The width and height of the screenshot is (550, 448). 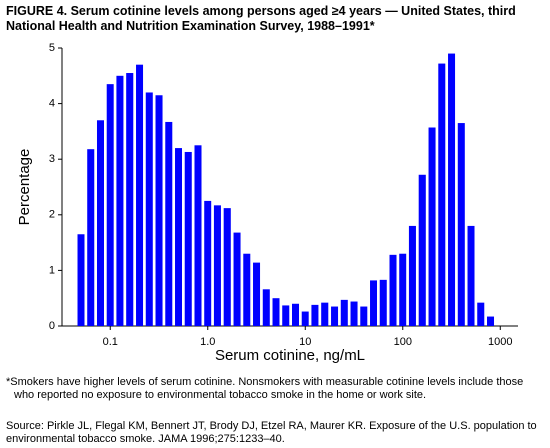 What do you see at coordinates (52, 270) in the screenshot?
I see `y-tick-label: 1` at bounding box center [52, 270].